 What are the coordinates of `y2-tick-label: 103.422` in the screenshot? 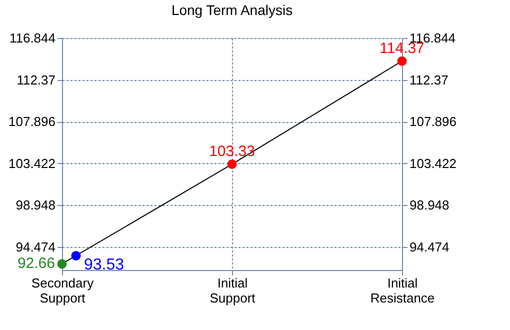 It's located at (433, 163).